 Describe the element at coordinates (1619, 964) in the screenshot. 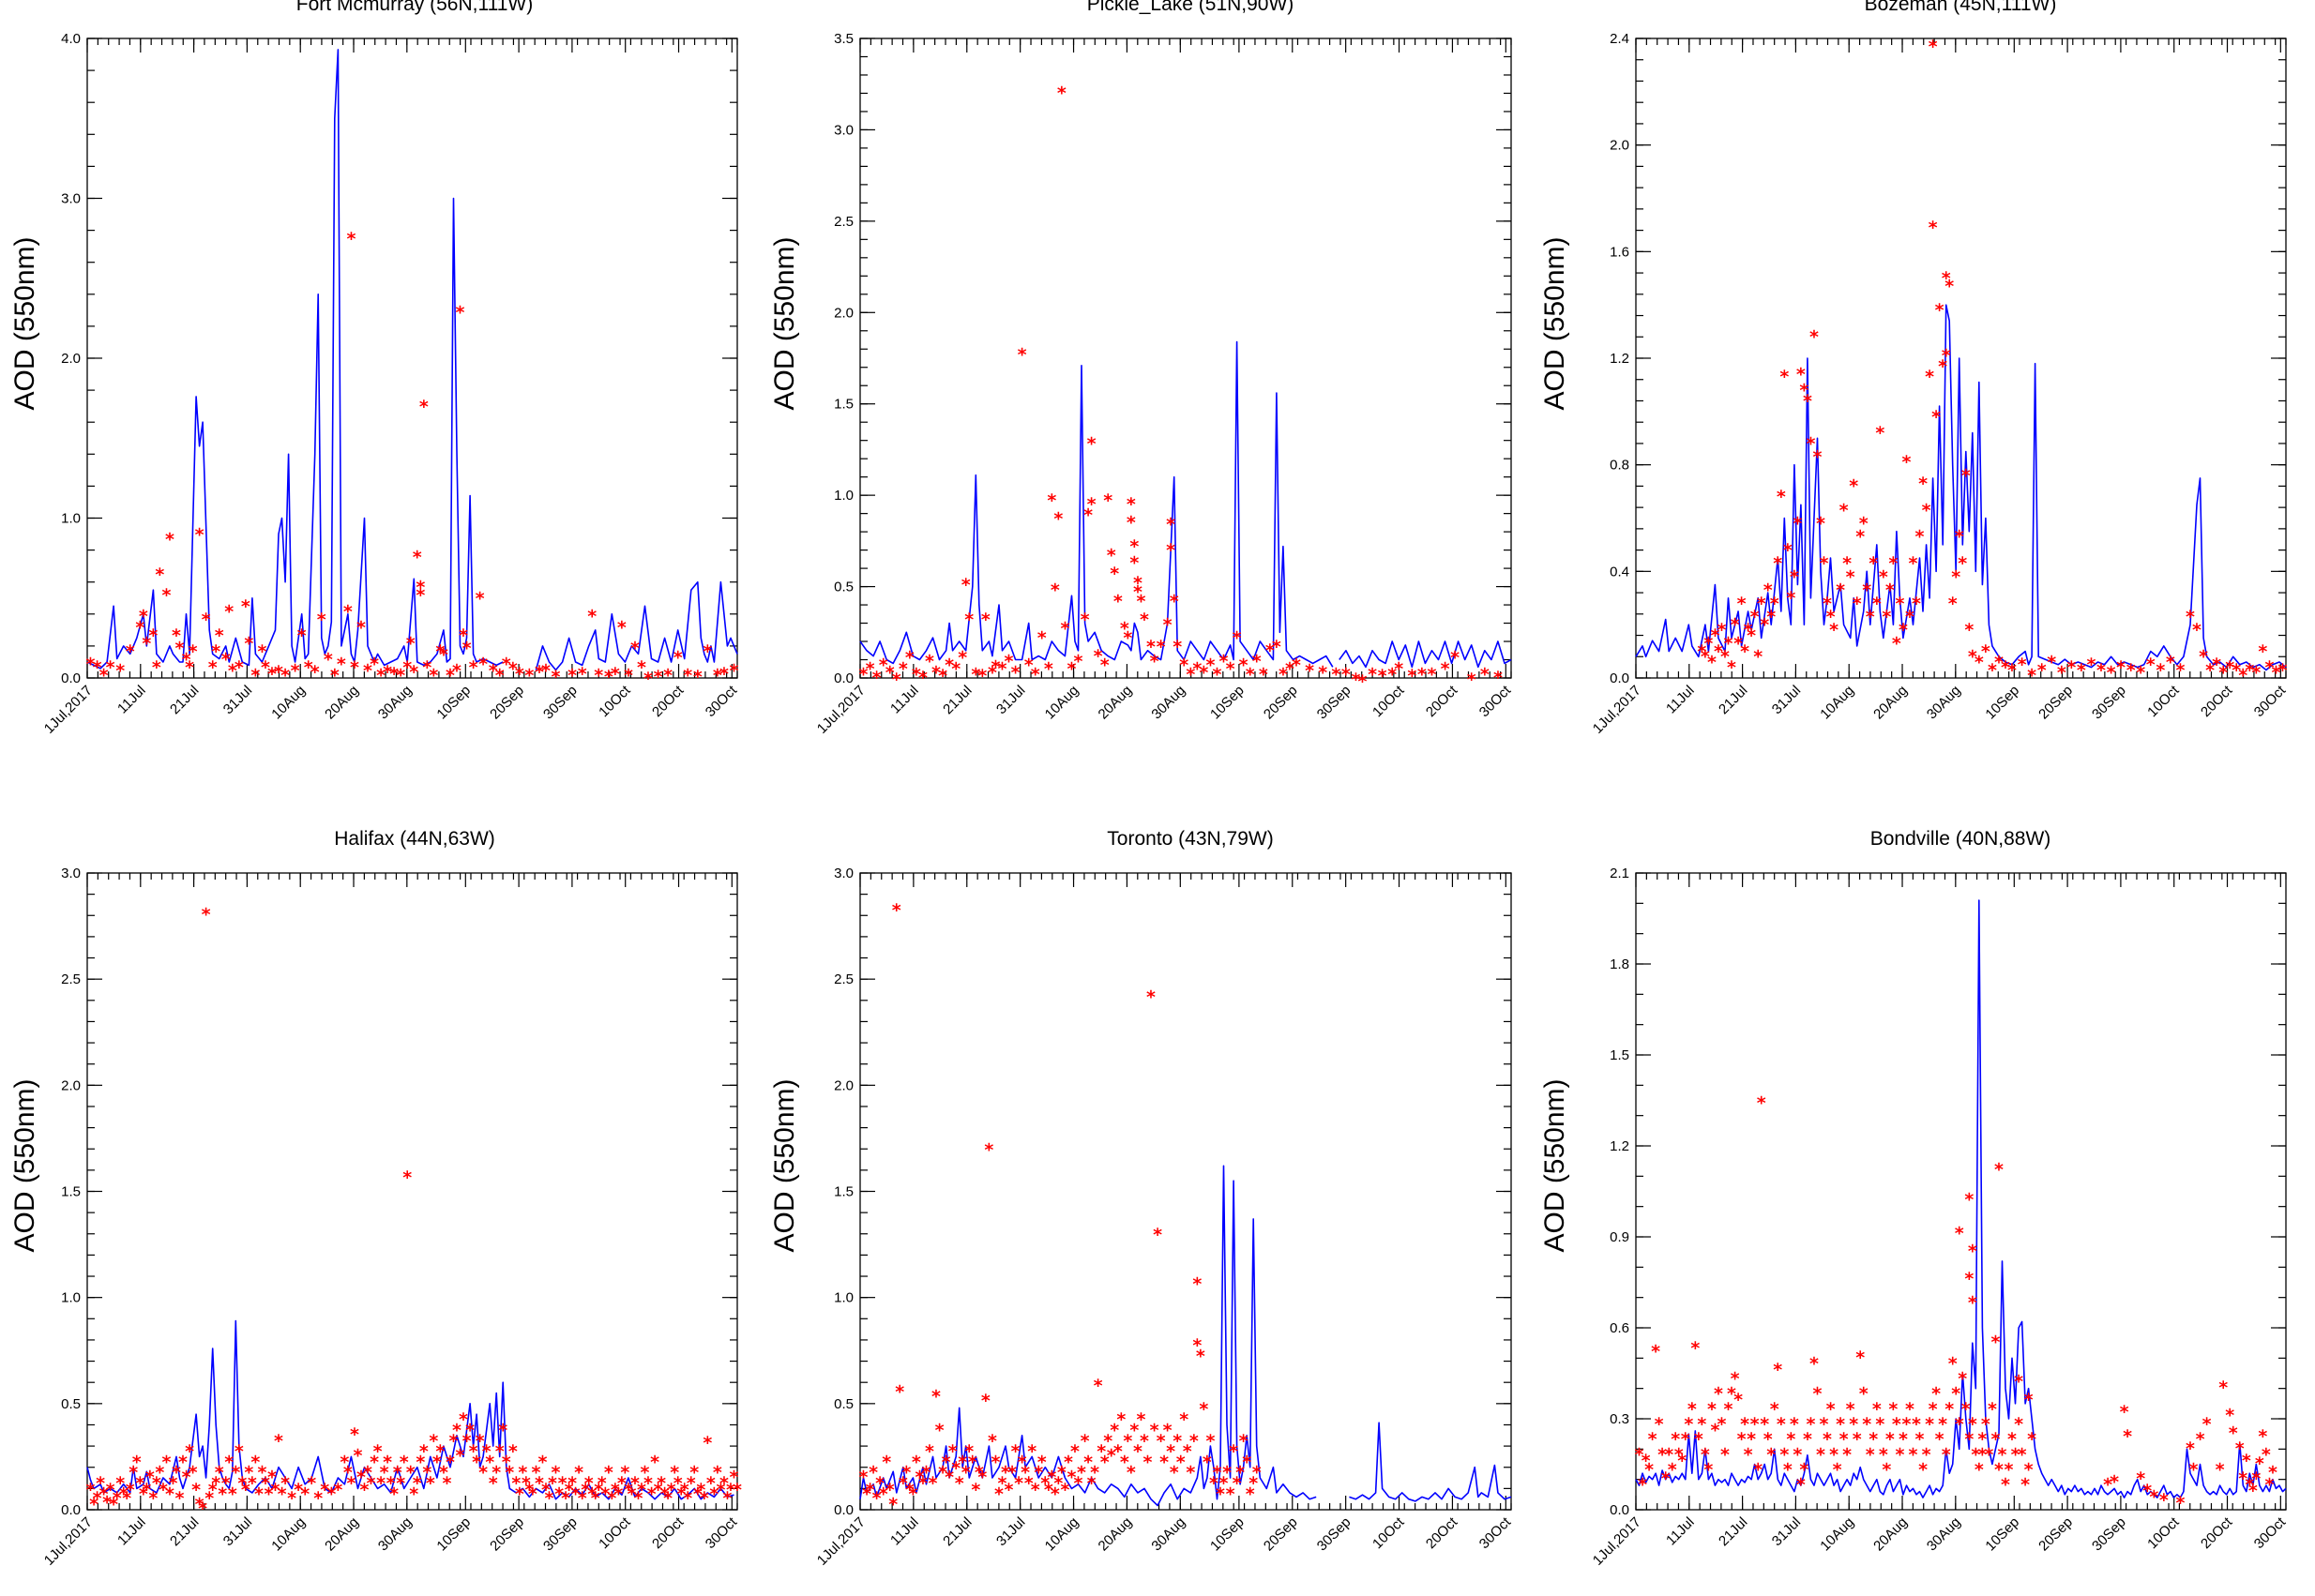

I see `y-tick-label: 1.8` at that location.